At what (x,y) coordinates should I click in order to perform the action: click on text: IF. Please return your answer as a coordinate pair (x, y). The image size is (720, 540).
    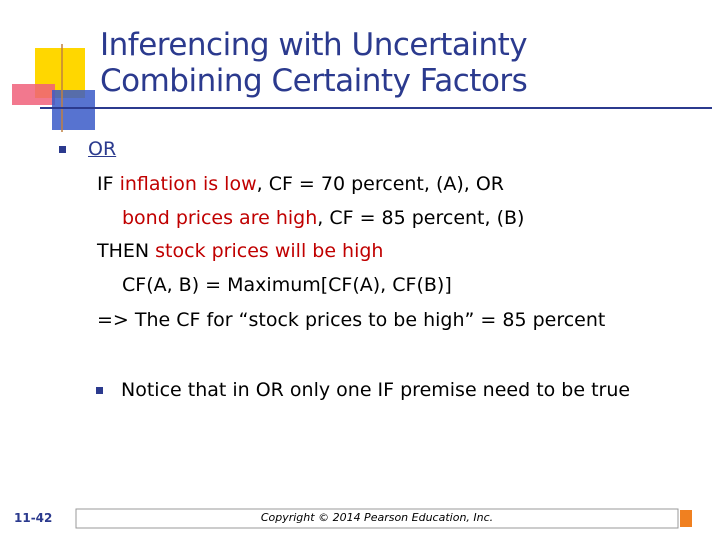
    Looking at the image, I should click on (108, 184).